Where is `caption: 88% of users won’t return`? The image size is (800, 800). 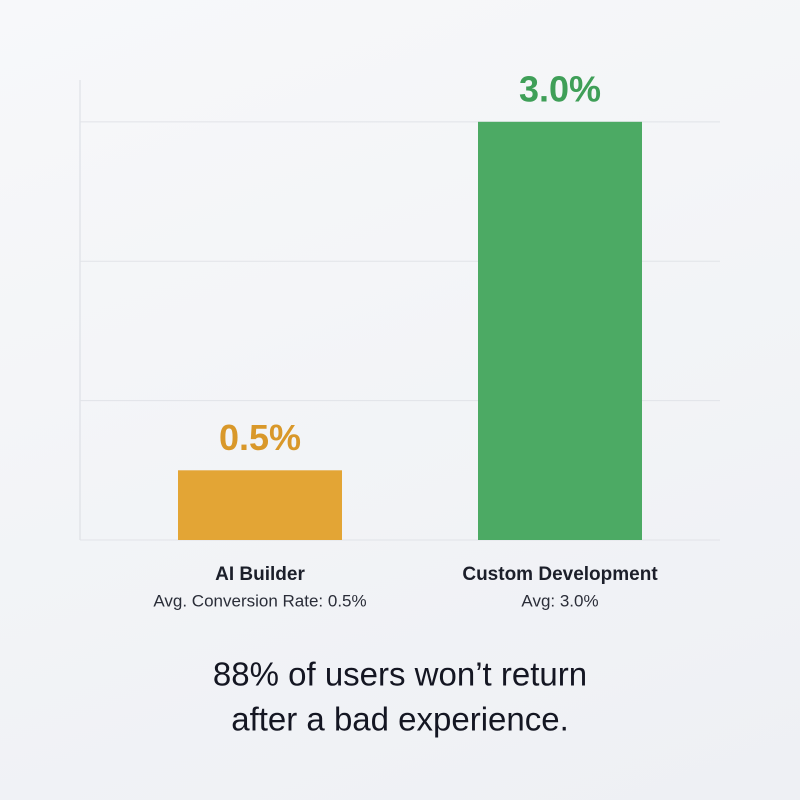
caption: 88% of users won’t return is located at coordinates (400, 674).